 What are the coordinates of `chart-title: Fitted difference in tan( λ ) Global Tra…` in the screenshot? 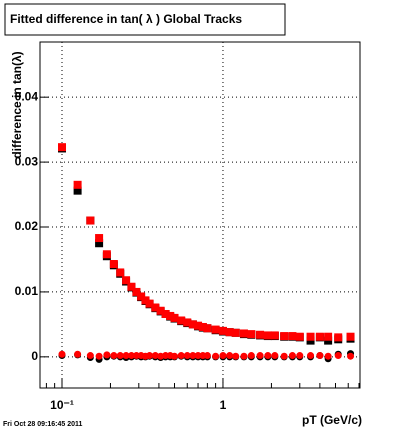 It's located at (126, 19).